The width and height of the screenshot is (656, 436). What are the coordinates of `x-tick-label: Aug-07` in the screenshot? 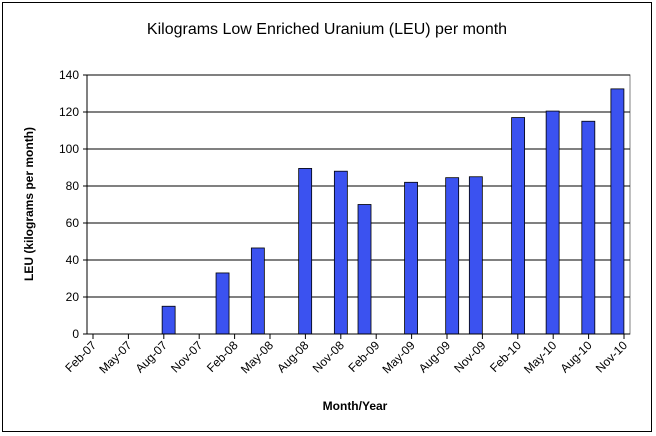 It's located at (151, 356).